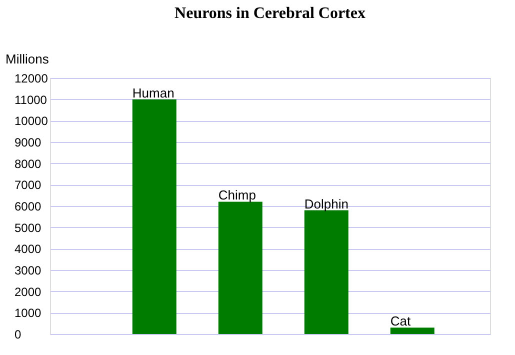 The width and height of the screenshot is (515, 355). I want to click on y-tick-label: 5000, so click(28, 227).